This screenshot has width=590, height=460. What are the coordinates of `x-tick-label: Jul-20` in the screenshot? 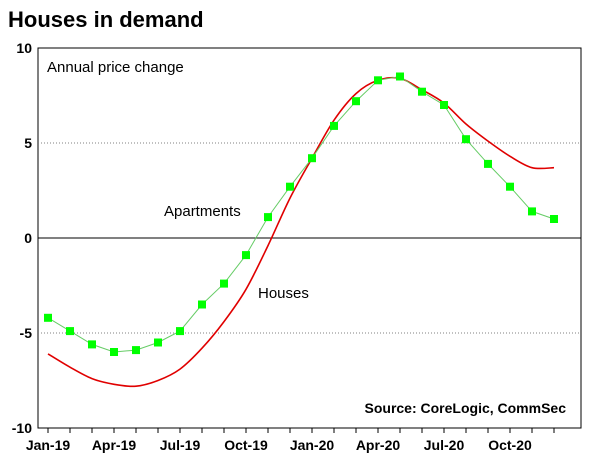 It's located at (444, 445).